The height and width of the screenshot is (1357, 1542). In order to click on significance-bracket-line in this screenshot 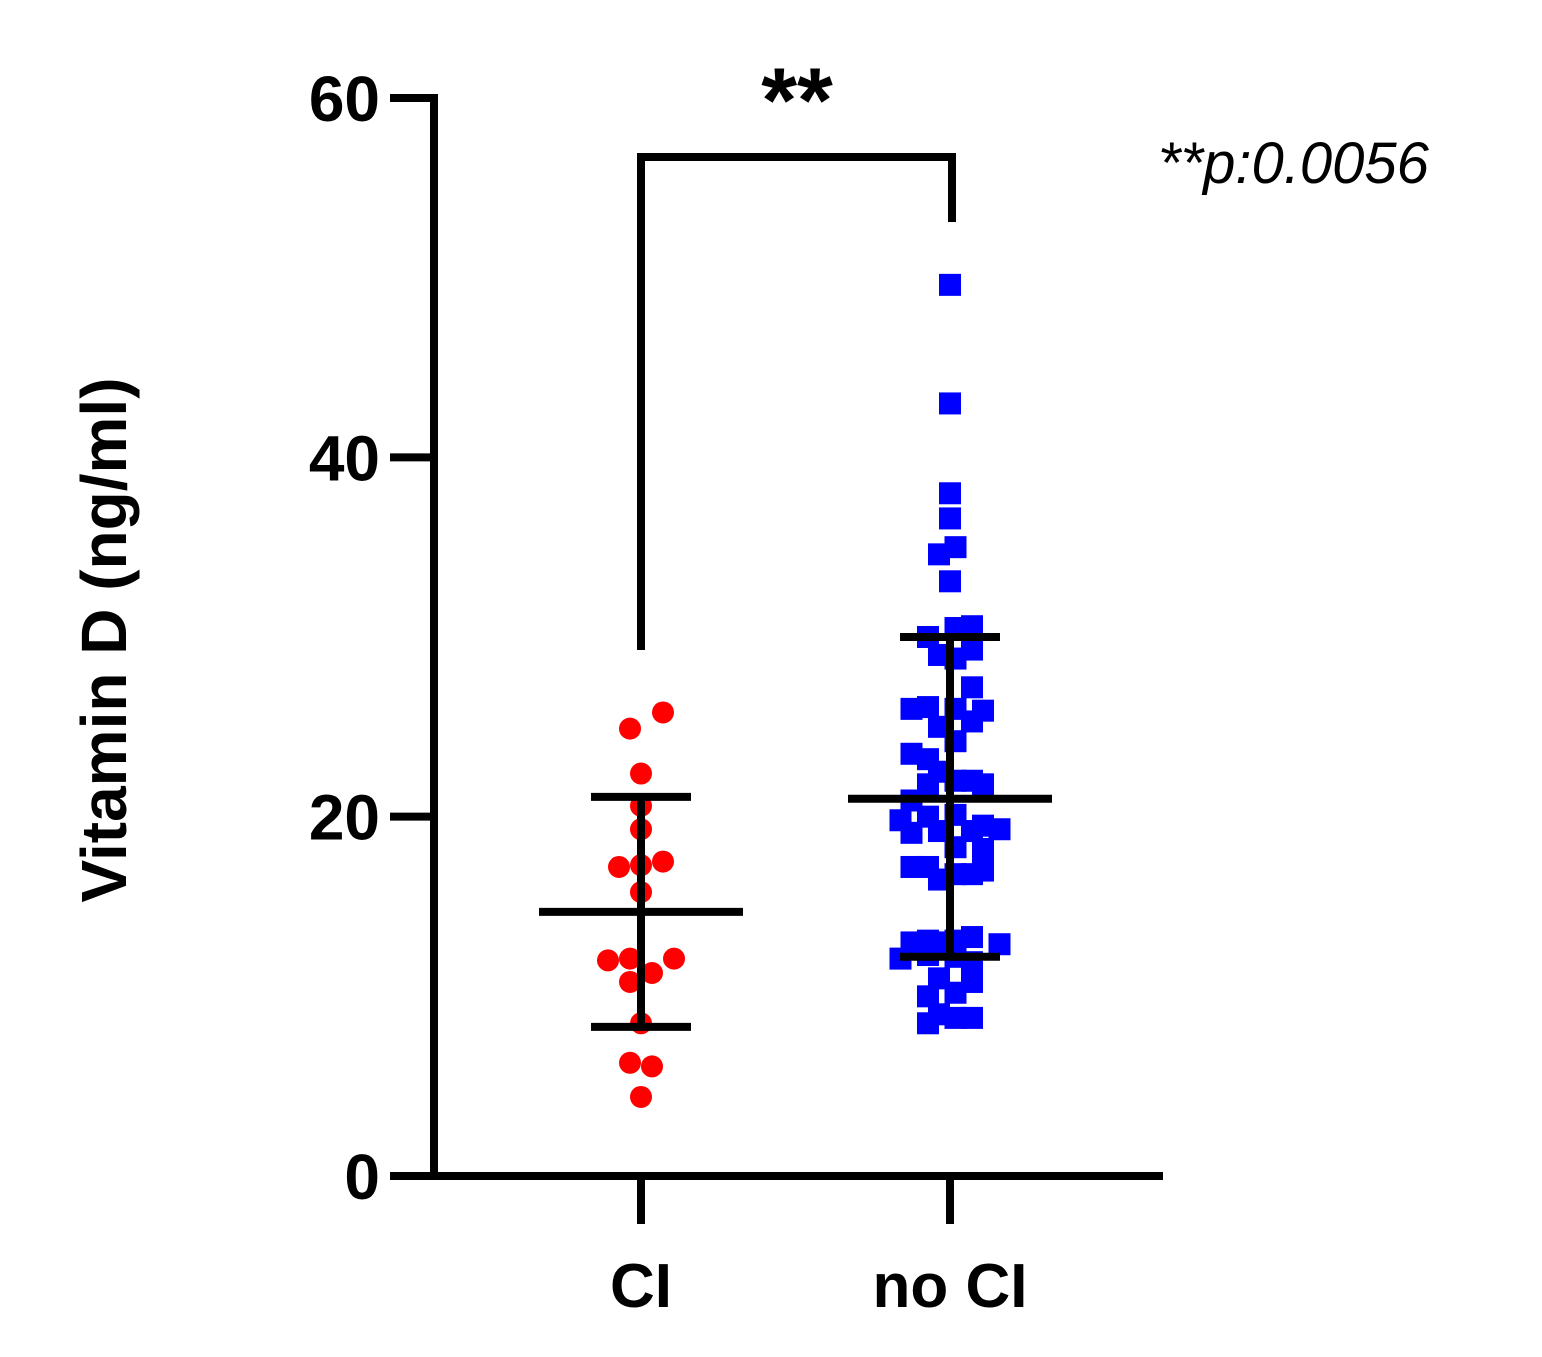, I will do `click(796, 401)`.